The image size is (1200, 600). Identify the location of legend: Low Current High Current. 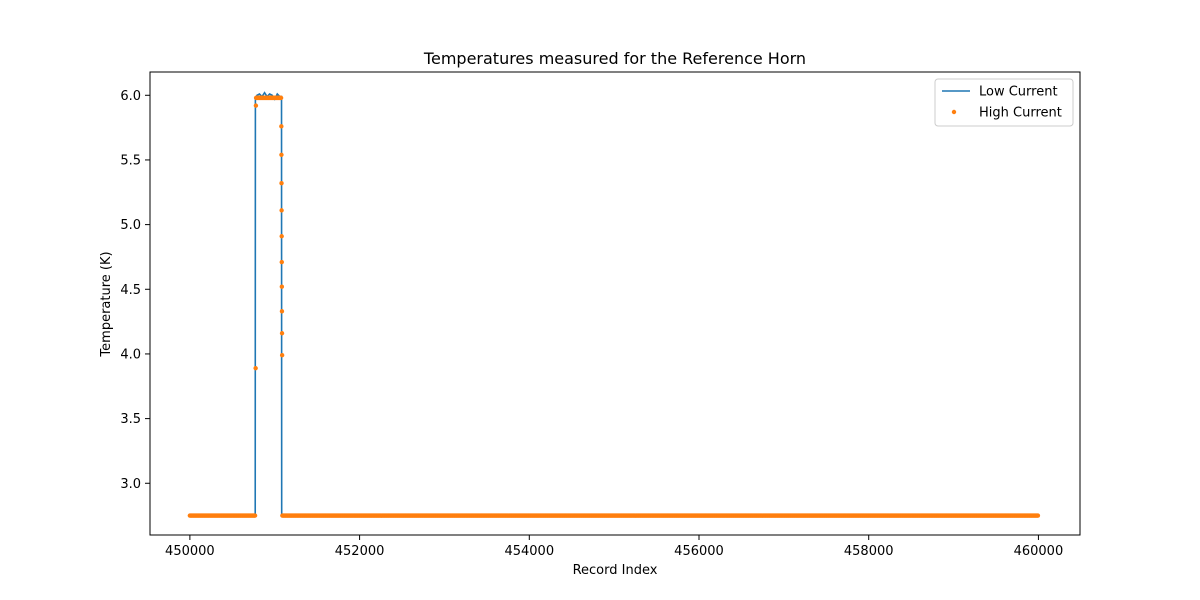
(1004, 102).